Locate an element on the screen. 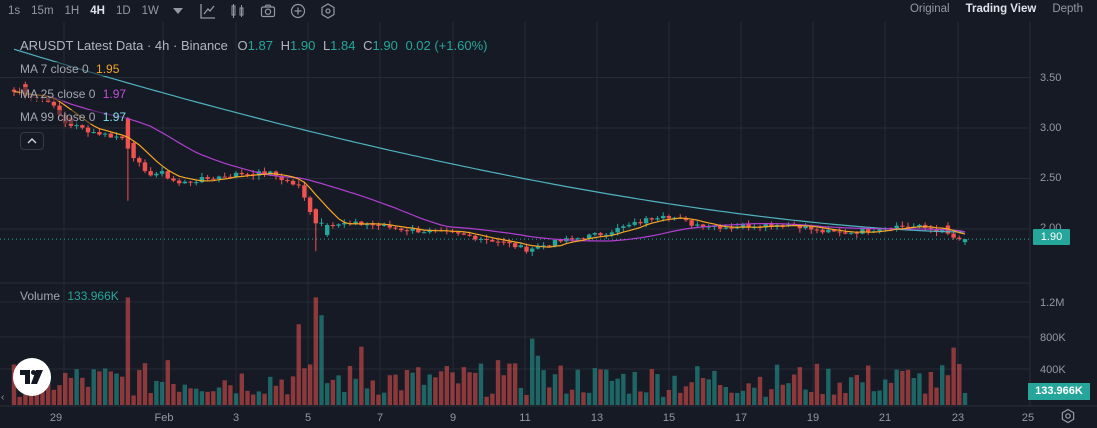  current-price-badge: 1.90 is located at coordinates (1051, 237).